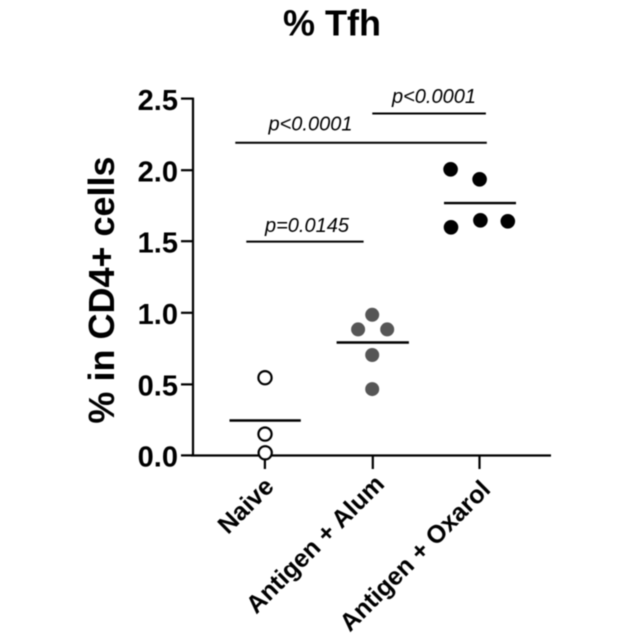 The height and width of the screenshot is (640, 640). Describe the element at coordinates (158, 387) in the screenshot. I see `svg-text: 0.5` at that location.